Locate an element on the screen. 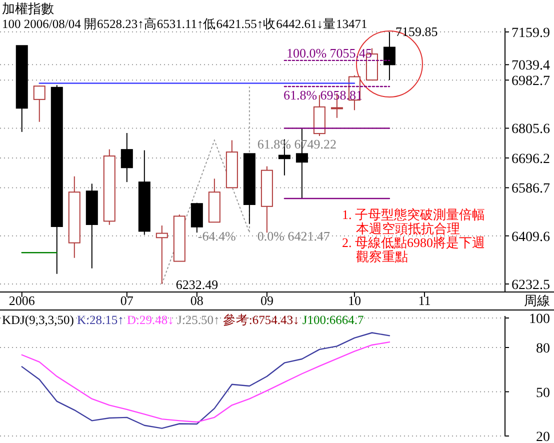 The image size is (554, 443). annotation: 0.0% 6421.47 is located at coordinates (294, 236).